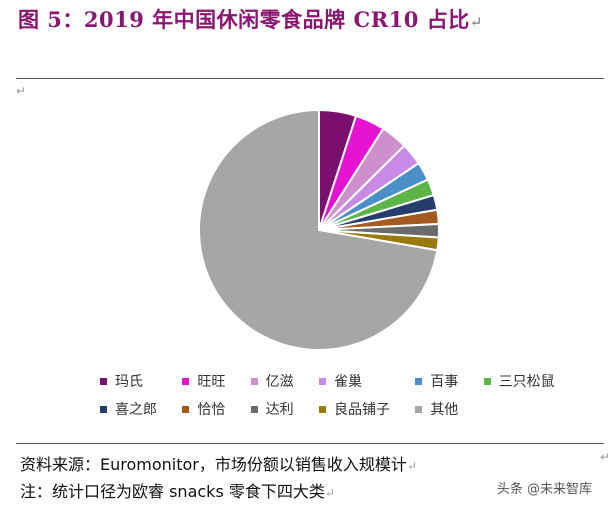 This screenshot has height=515, width=612. Describe the element at coordinates (544, 489) in the screenshot. I see `watermark: 头条 @未来智库` at that location.